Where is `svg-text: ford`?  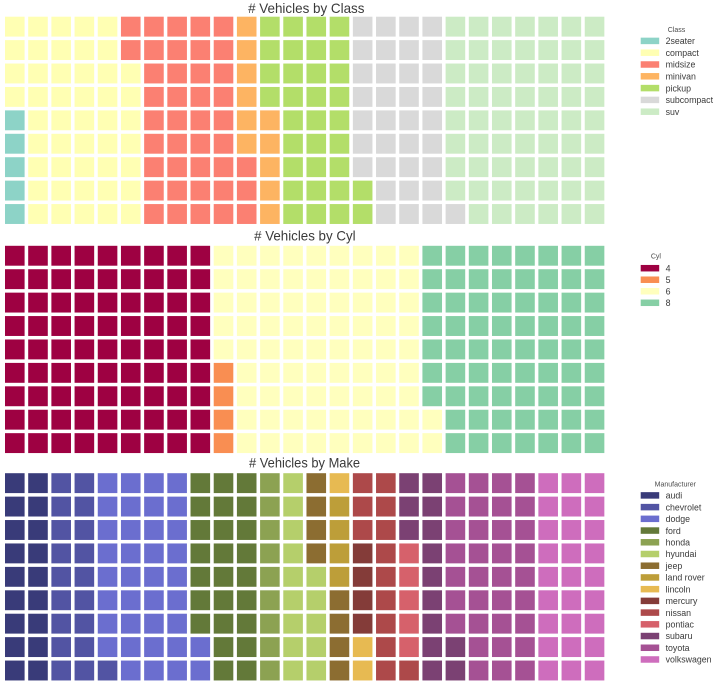 svg-text: ford is located at coordinates (673, 531).